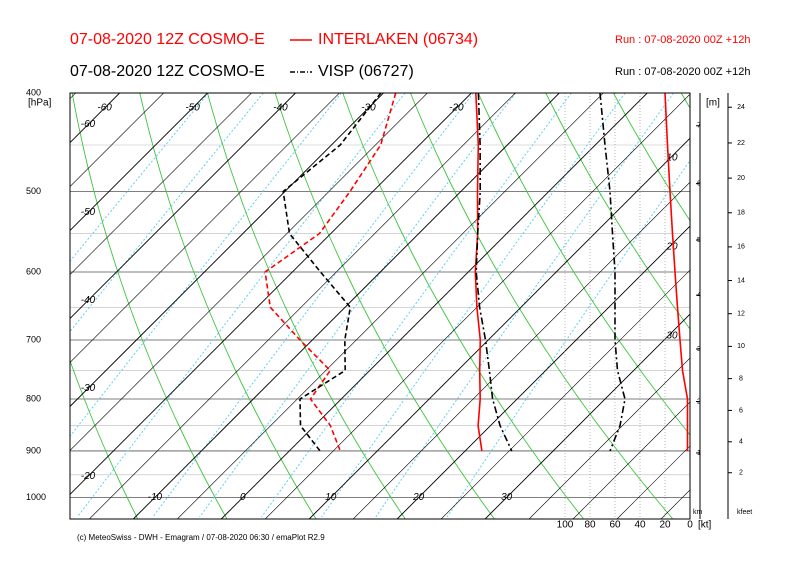 The width and height of the screenshot is (800, 565). What do you see at coordinates (565, 525) in the screenshot?
I see `wind-tick-label: 100` at bounding box center [565, 525].